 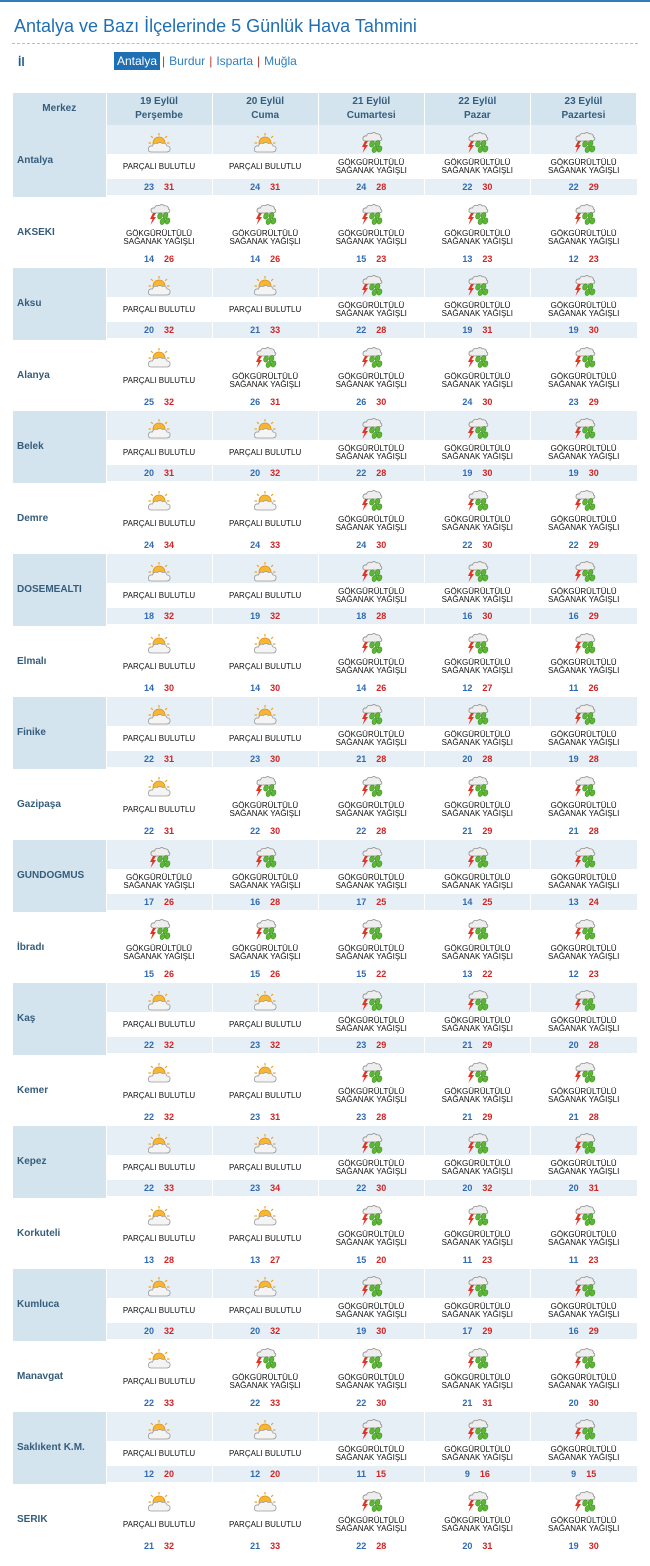 What do you see at coordinates (477, 1305) in the screenshot?
I see `forecast-cell-content: GÖKGÜRÜLTÜLÜ SAĞANAK YAĞIŞLI 17 29` at bounding box center [477, 1305].